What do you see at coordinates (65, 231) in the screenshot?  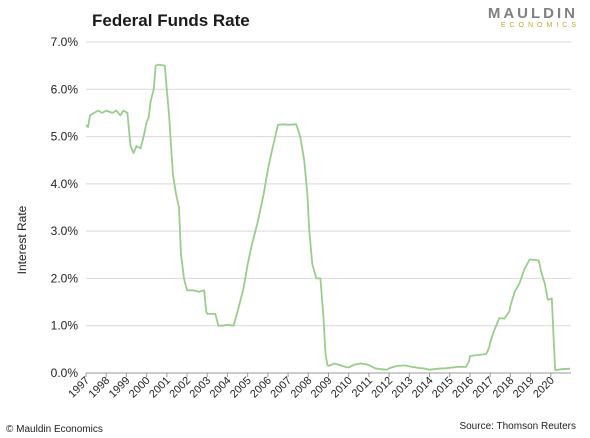 I see `y-tick-label: 3.0%` at bounding box center [65, 231].